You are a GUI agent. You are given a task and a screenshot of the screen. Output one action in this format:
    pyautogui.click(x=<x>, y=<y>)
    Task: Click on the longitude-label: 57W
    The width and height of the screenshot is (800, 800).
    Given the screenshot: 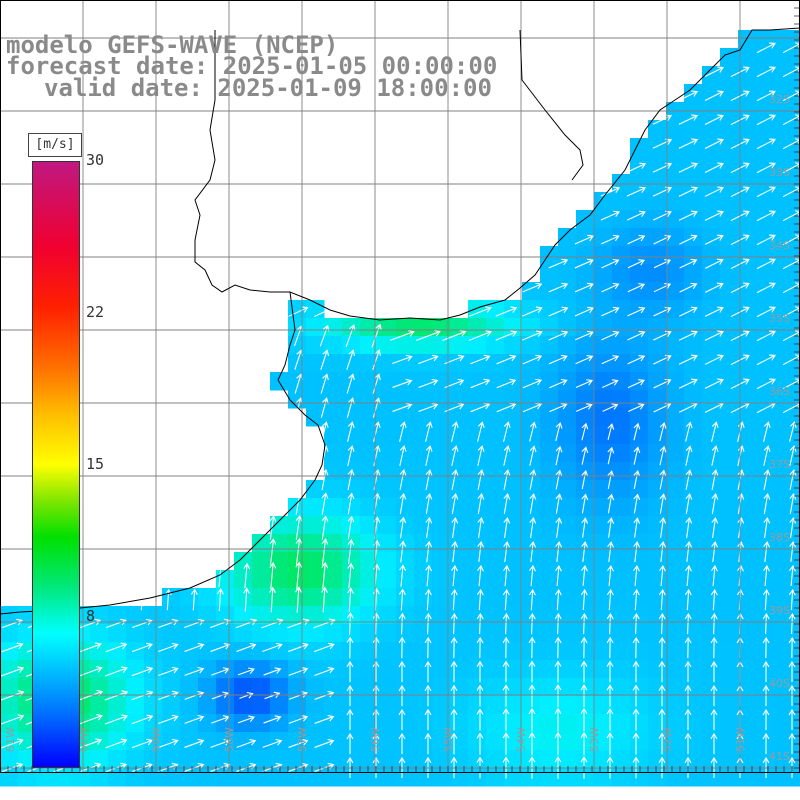 What is the action you would take?
    pyautogui.click(x=302, y=739)
    